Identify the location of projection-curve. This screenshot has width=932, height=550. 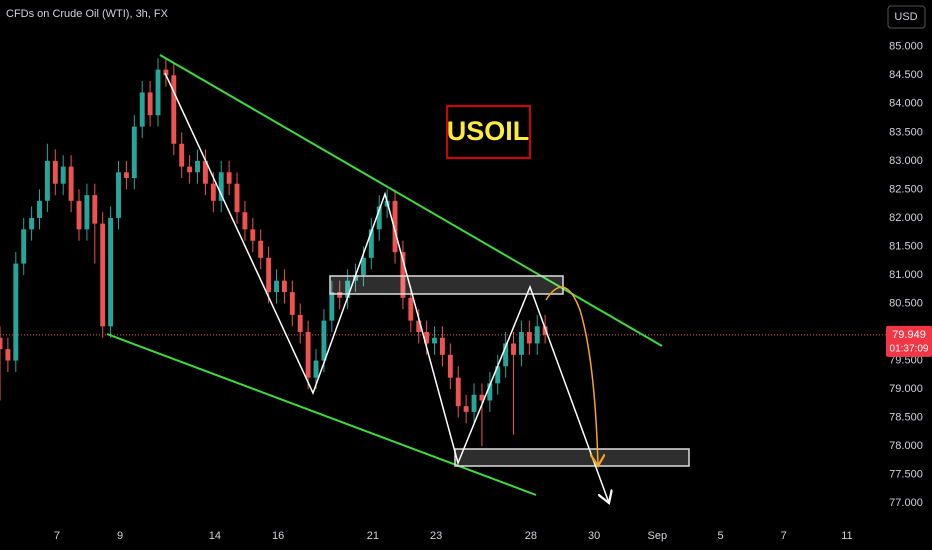
(571, 376).